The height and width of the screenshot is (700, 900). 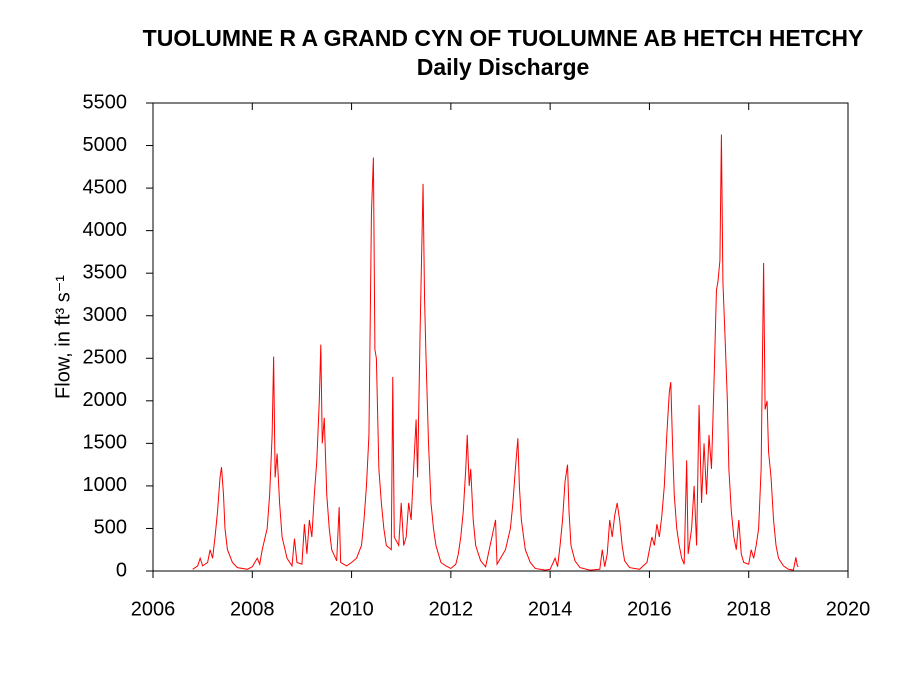 What do you see at coordinates (105, 315) in the screenshot?
I see `y-tick-label: 3000` at bounding box center [105, 315].